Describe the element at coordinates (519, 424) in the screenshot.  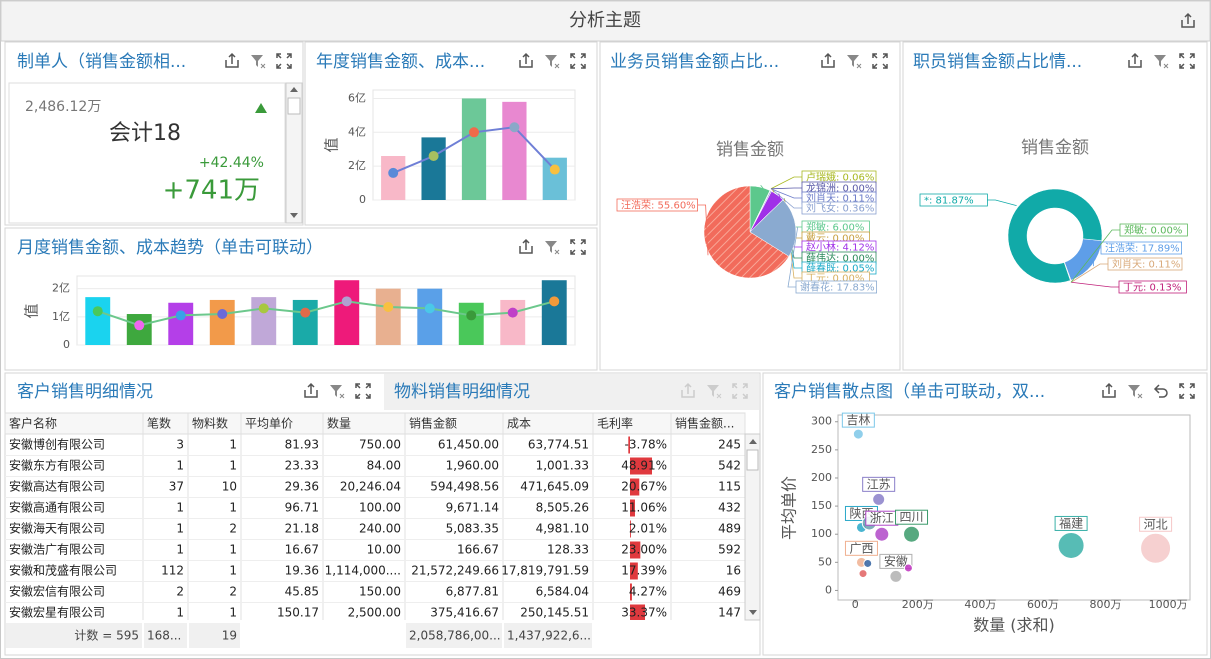
I see `column-header: 成本` at that location.